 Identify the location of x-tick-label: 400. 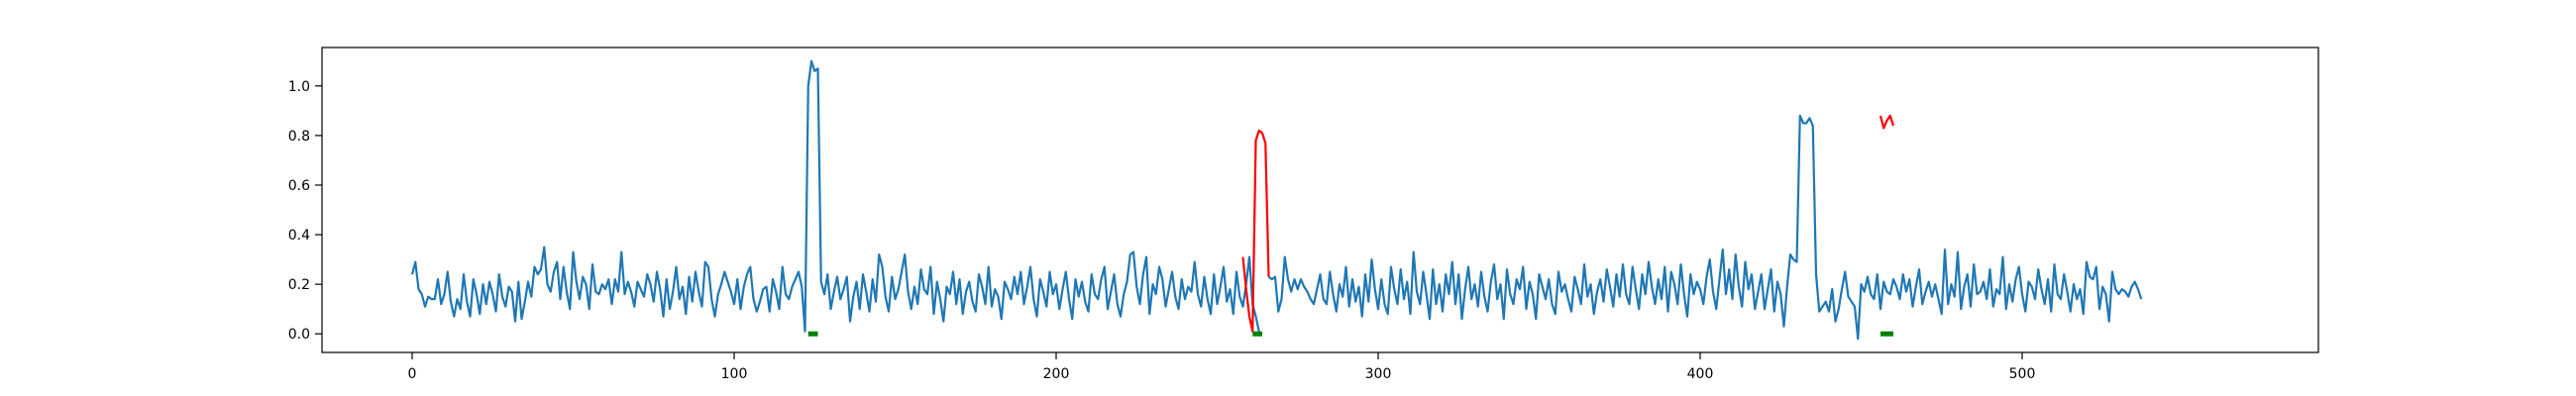
(1700, 374).